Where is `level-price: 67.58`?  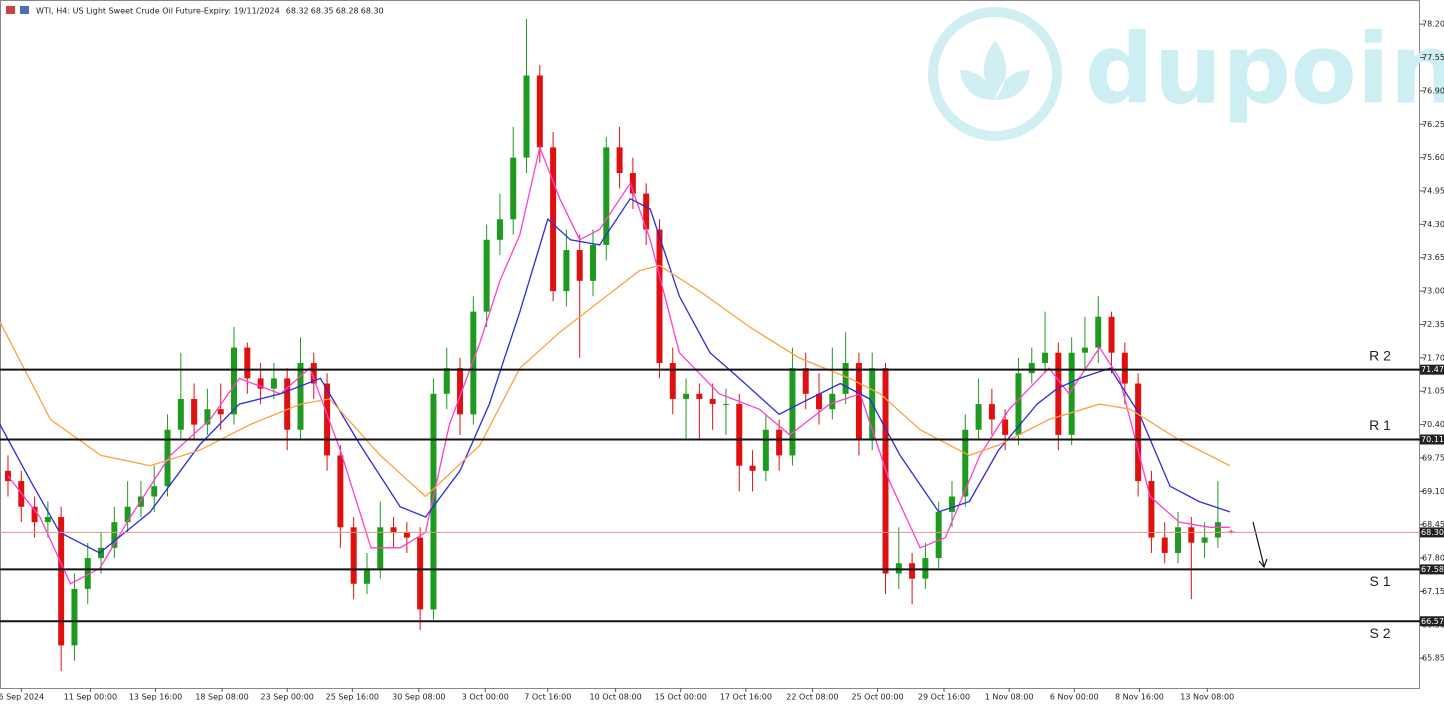 level-price: 67.58 is located at coordinates (1432, 569).